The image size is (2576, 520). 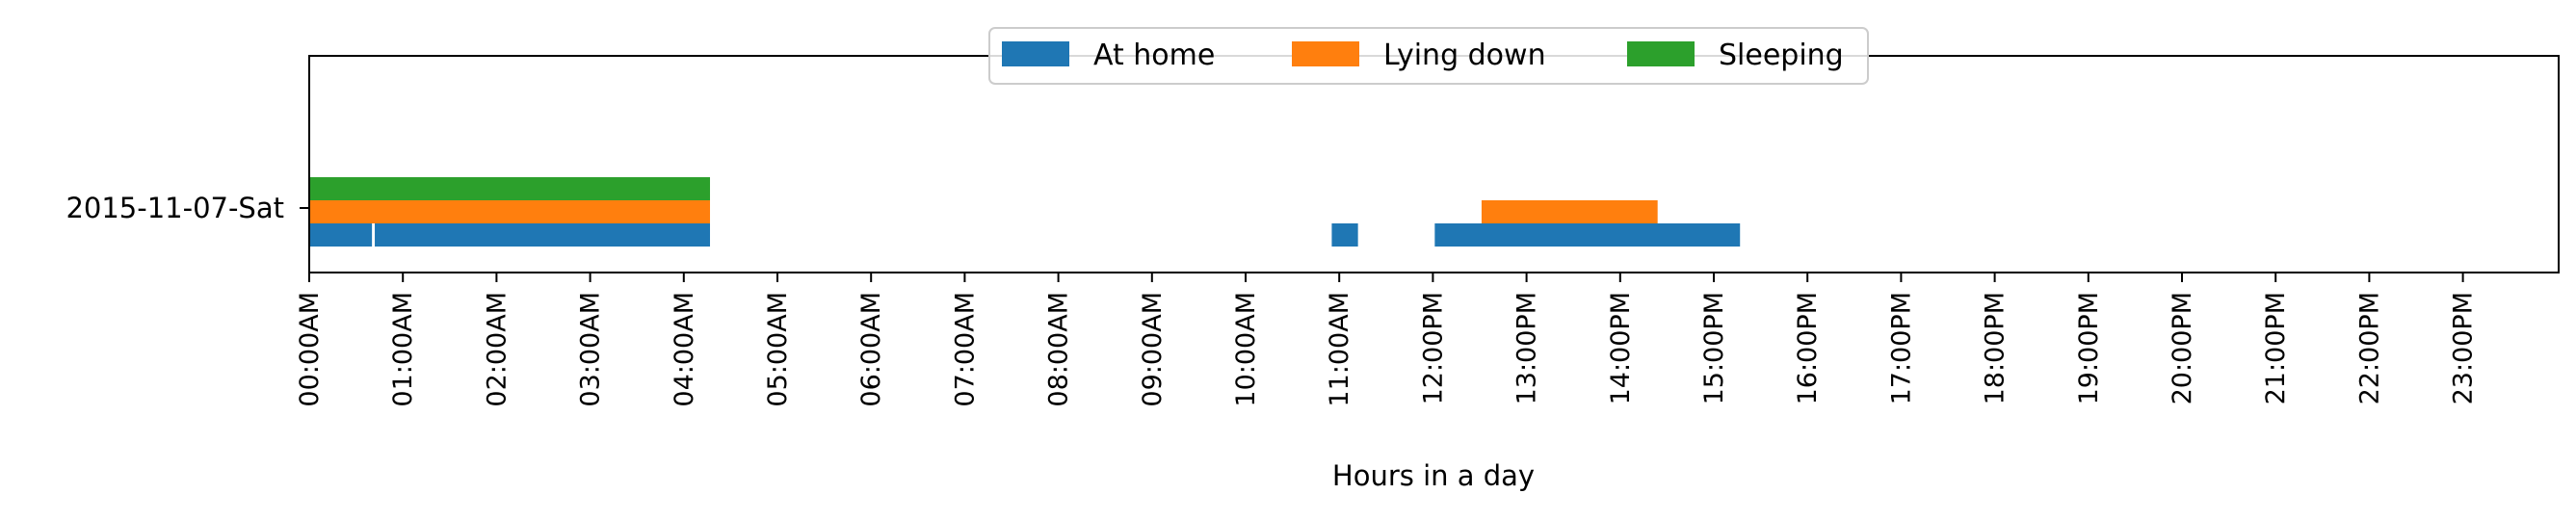 I want to click on x-tick-label: 22:00PM, so click(x=2369, y=348).